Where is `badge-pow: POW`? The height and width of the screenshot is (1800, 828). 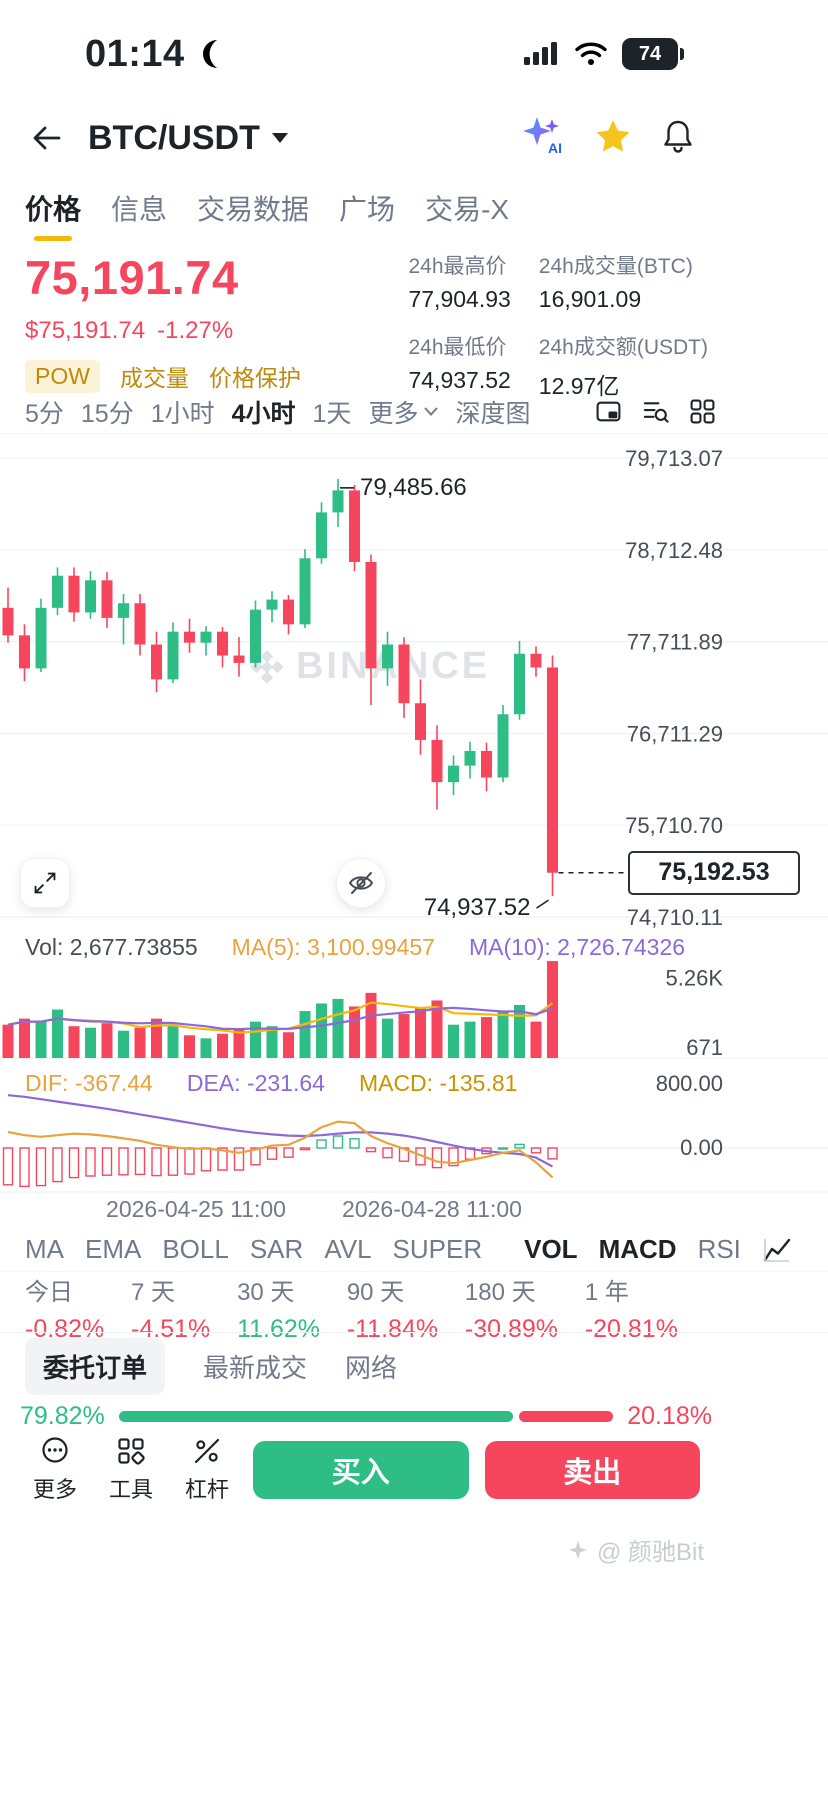 badge-pow: POW is located at coordinates (62, 376).